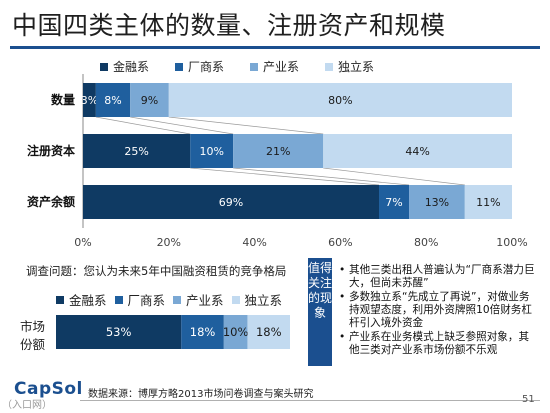 This screenshot has width=550, height=413. I want to click on share-label-line1: 市场, so click(33, 326).